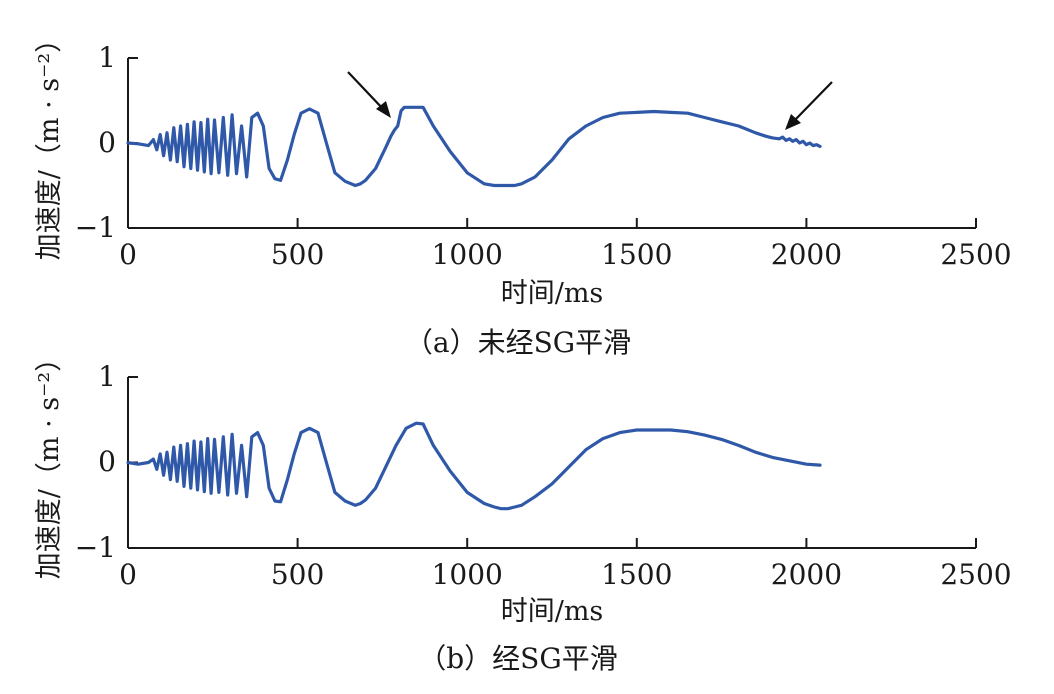 This screenshot has width=1054, height=694. Describe the element at coordinates (636, 574) in the screenshot. I see `chart-b-xtick-label-1500: 1500` at that location.